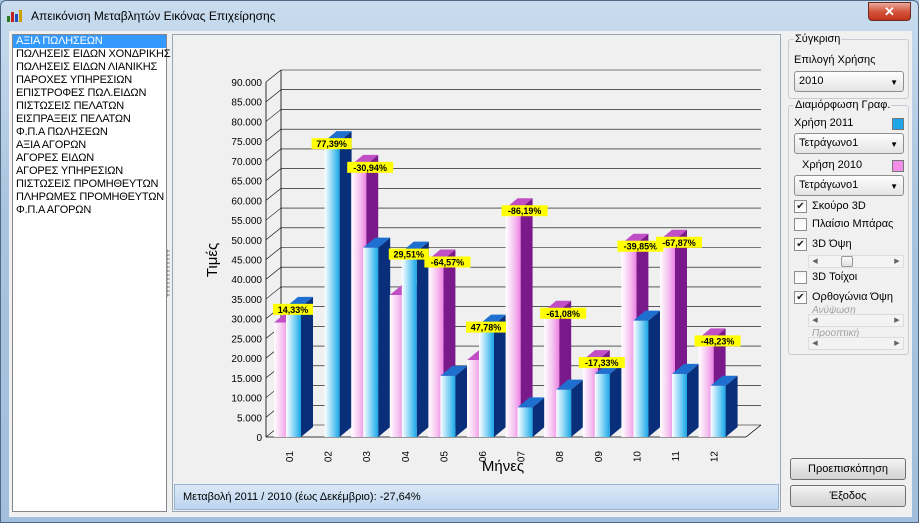 The width and height of the screenshot is (919, 523). I want to click on x-axis-depth, so click(753, 431).